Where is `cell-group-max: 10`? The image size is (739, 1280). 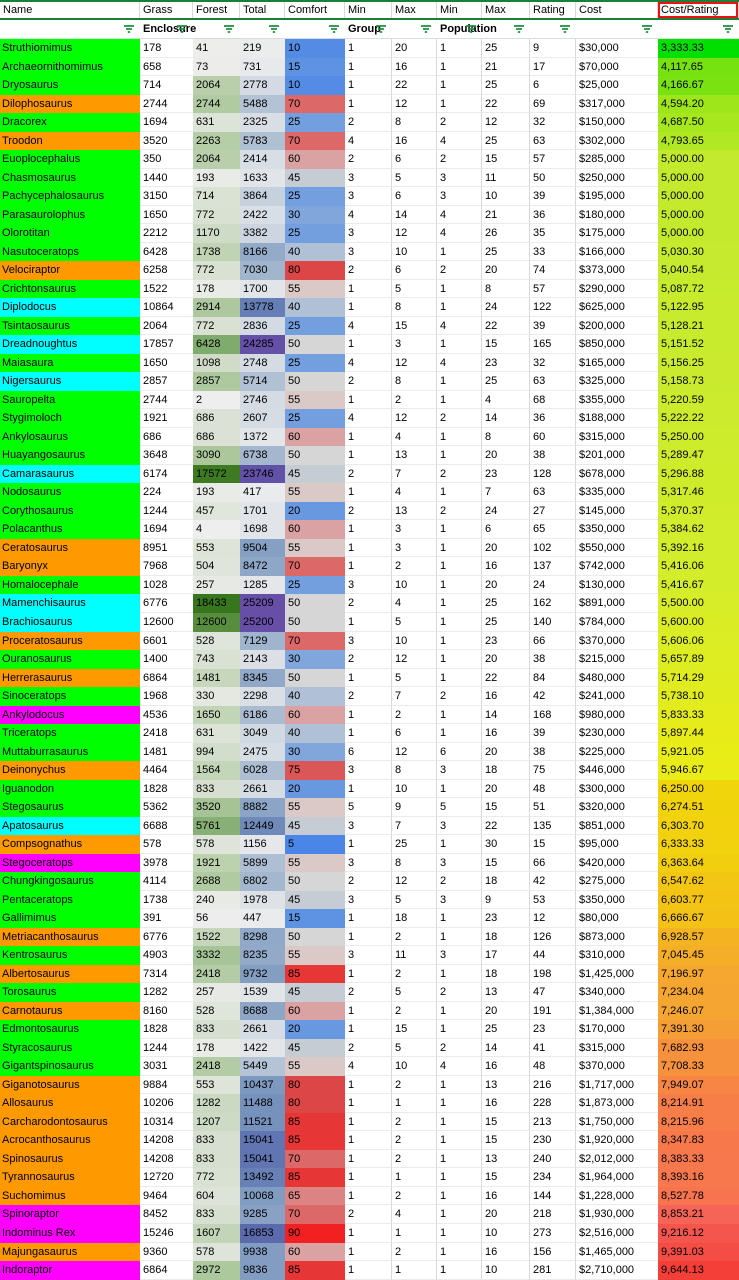 cell-group-max: 10 is located at coordinates (414, 789).